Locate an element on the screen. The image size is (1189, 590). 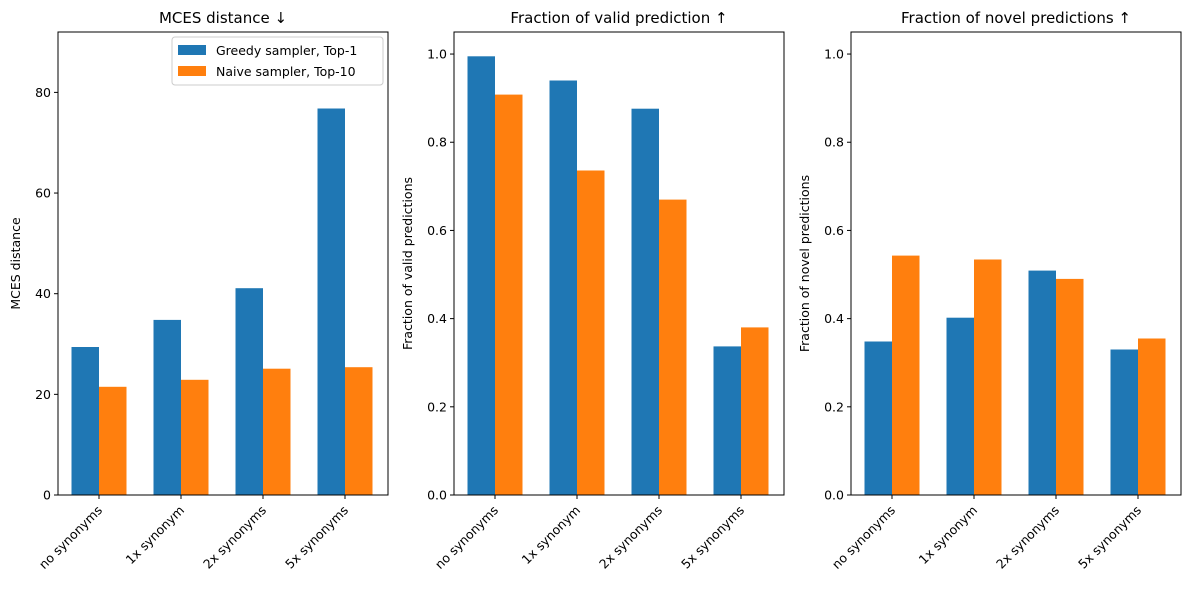
y-tick-label: 80 is located at coordinates (43, 92).